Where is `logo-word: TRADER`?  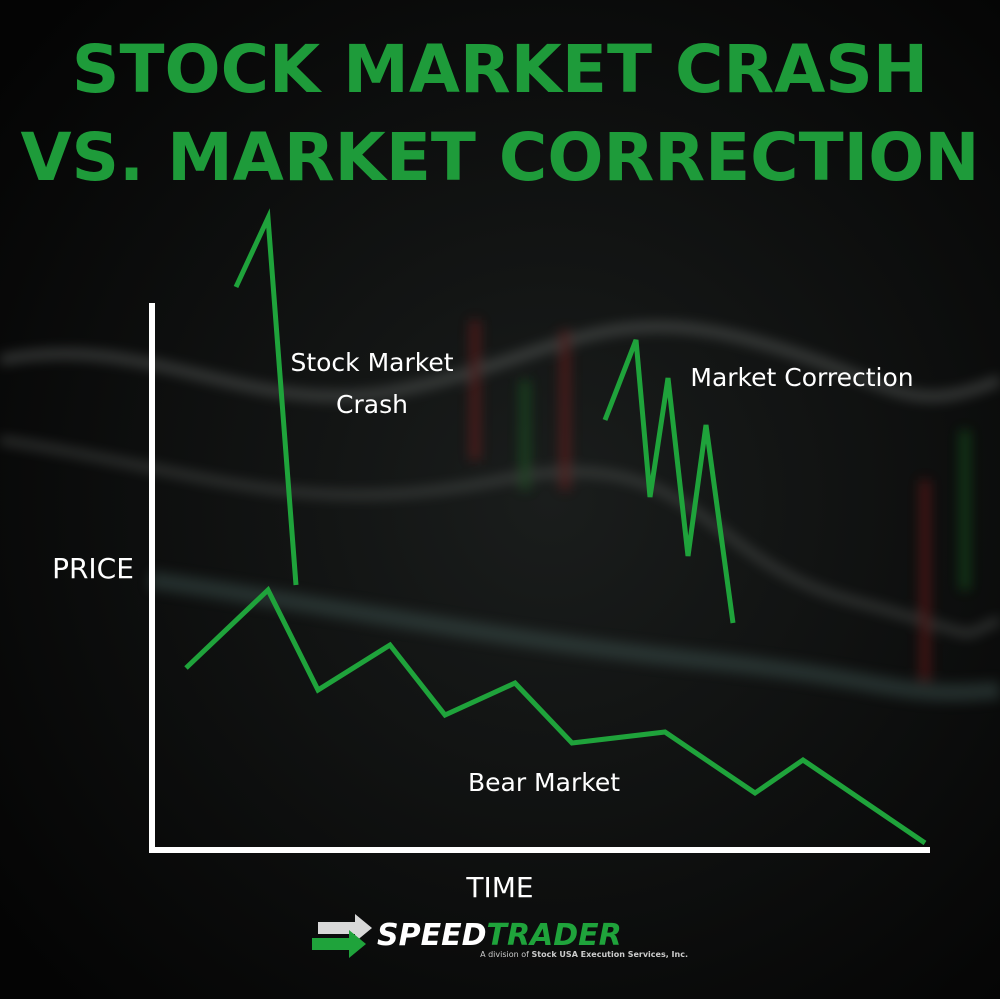 logo-word: TRADER is located at coordinates (553, 935).